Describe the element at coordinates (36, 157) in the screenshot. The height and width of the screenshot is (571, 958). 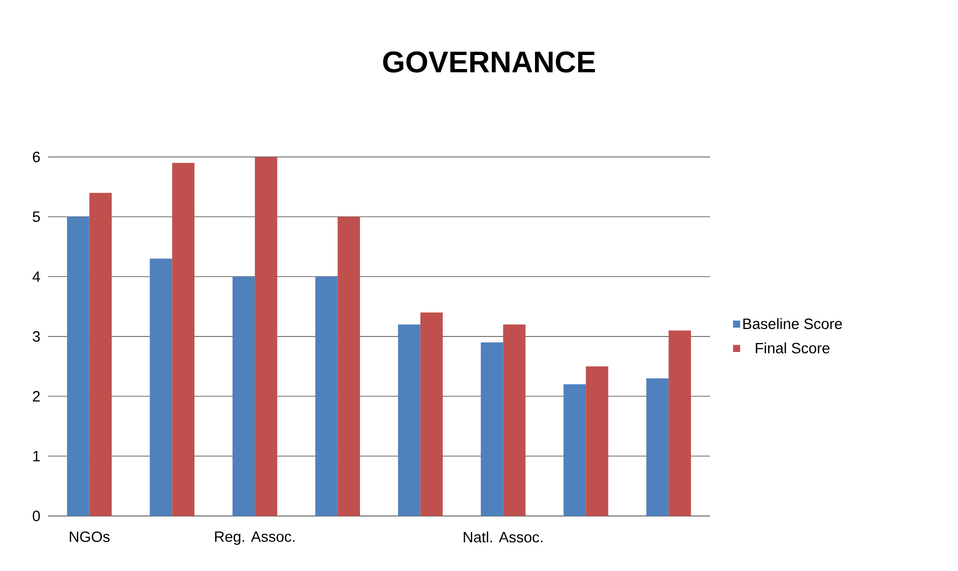
I see `y-tick-label: 6` at that location.